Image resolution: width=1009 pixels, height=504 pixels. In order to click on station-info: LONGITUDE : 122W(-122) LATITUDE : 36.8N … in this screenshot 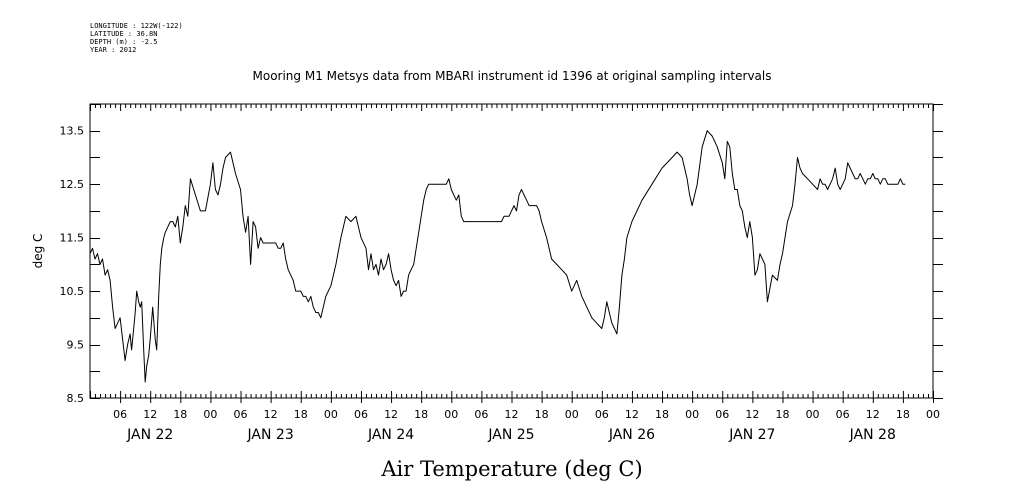, I will do `click(136, 38)`.